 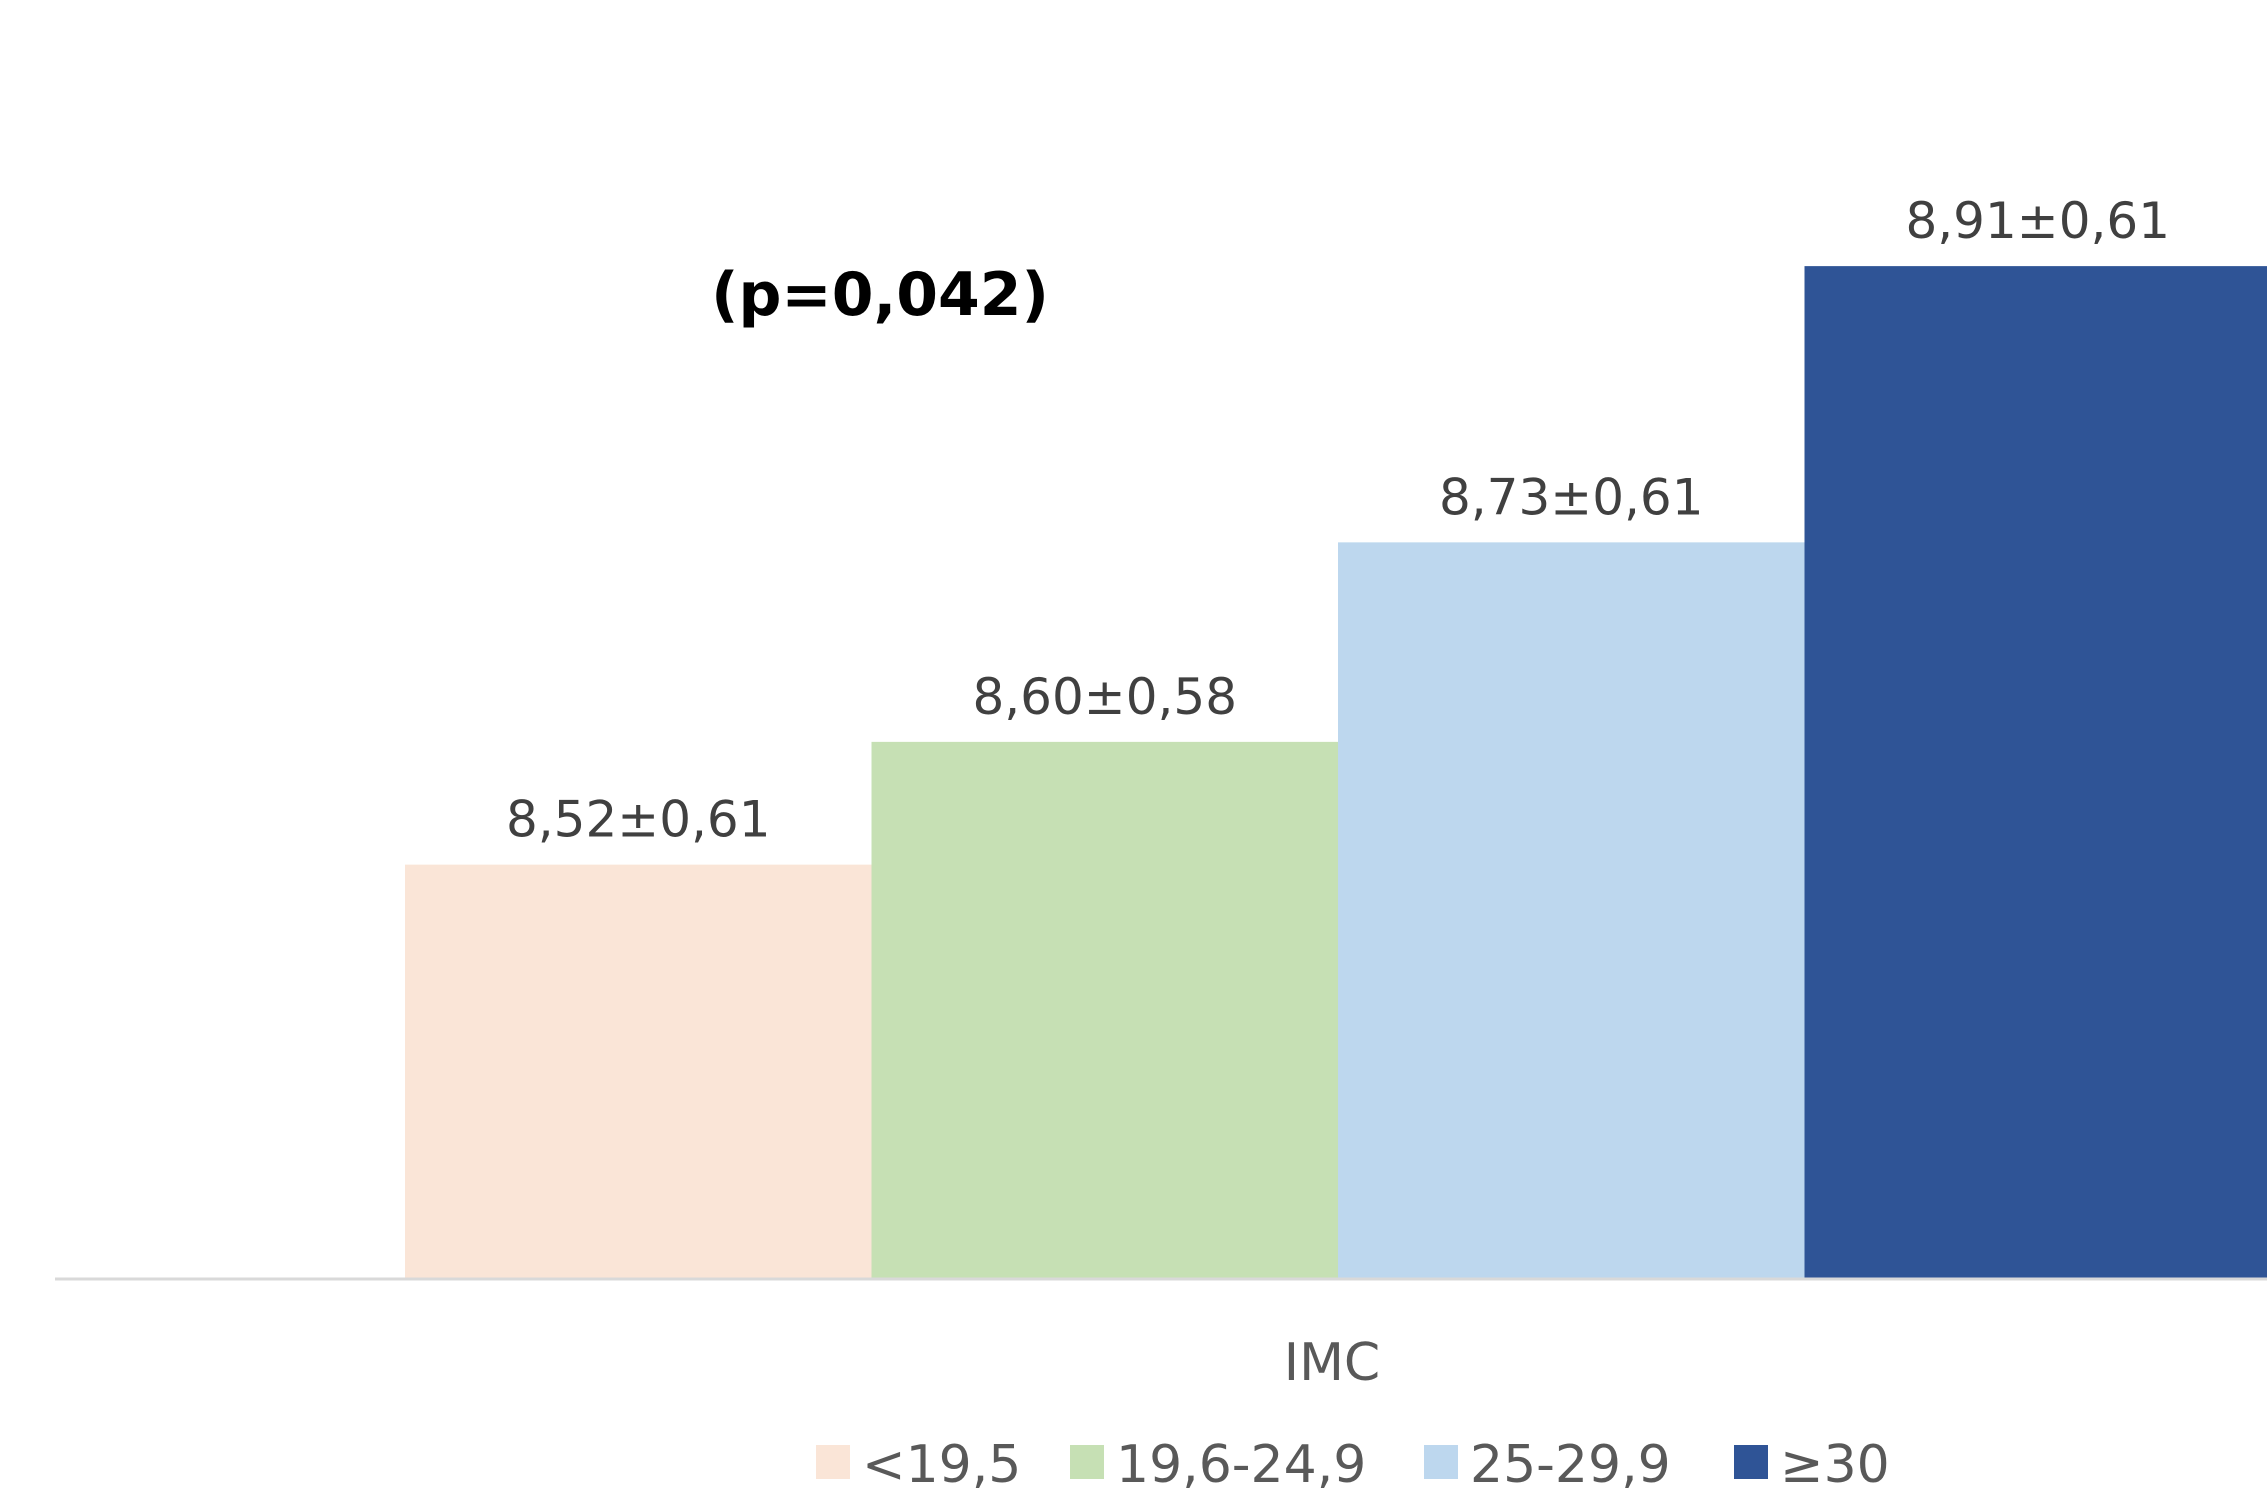 What do you see at coordinates (1835, 1462) in the screenshot?
I see `legend-label-3: ≥30` at bounding box center [1835, 1462].